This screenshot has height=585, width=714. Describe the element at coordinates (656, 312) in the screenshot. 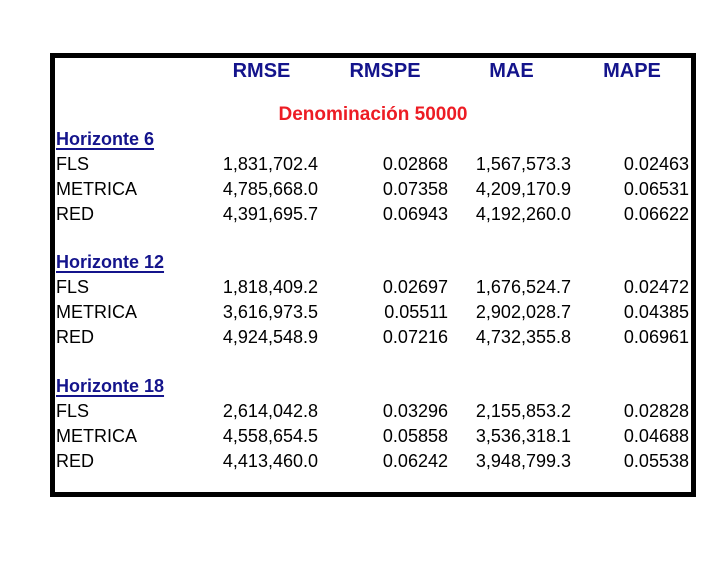

I see `cell-mape: 0.04385` at that location.